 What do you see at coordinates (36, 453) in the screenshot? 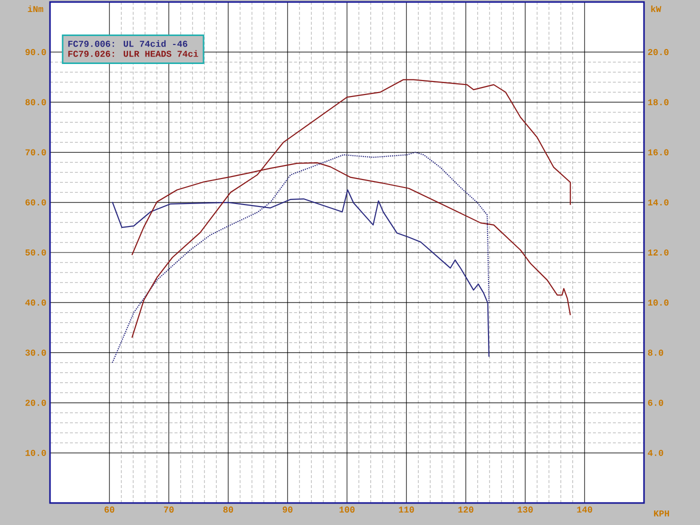
I see `y-tick-label: 10.0` at bounding box center [36, 453].